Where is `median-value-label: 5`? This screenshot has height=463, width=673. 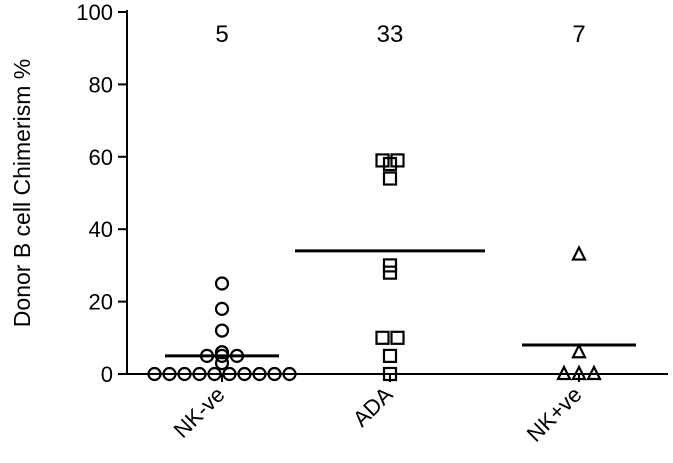
median-value-label: 5 is located at coordinates (221, 34).